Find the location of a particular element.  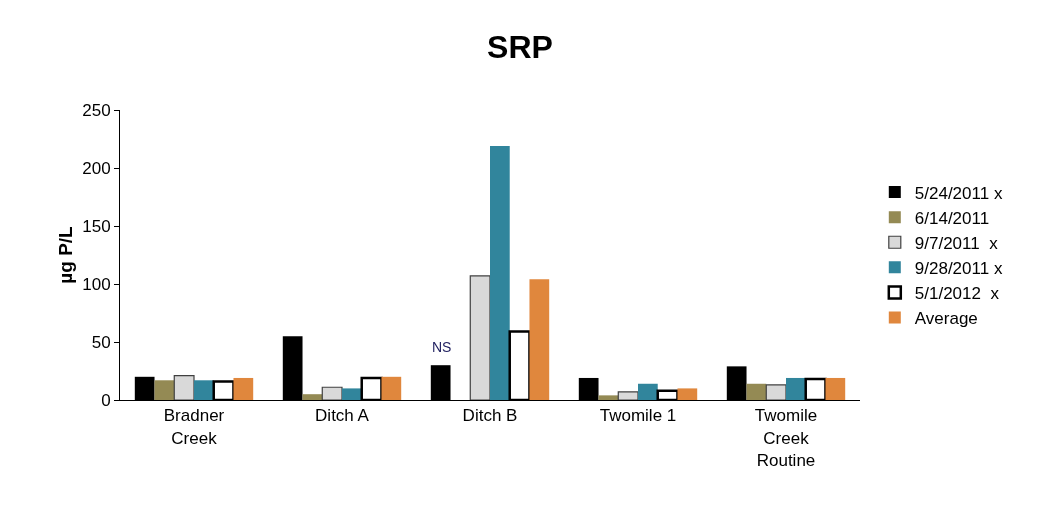

x-tick-label: Twomile 1 is located at coordinates (638, 416).